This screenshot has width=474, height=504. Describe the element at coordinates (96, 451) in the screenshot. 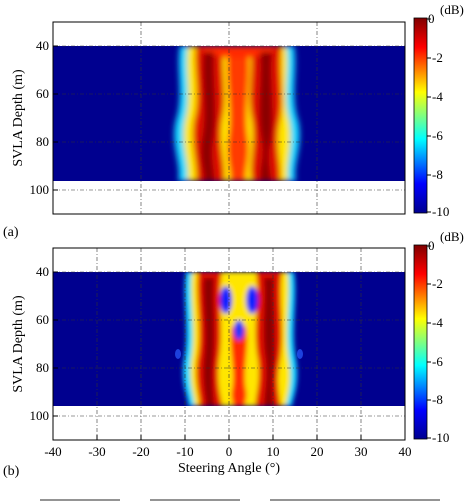

I see `panel-b-xtick-label: -30` at that location.